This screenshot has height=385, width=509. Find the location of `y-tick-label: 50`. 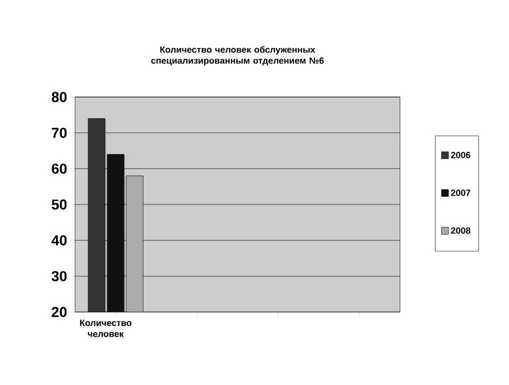

y-tick-label: 50 is located at coordinates (59, 204).